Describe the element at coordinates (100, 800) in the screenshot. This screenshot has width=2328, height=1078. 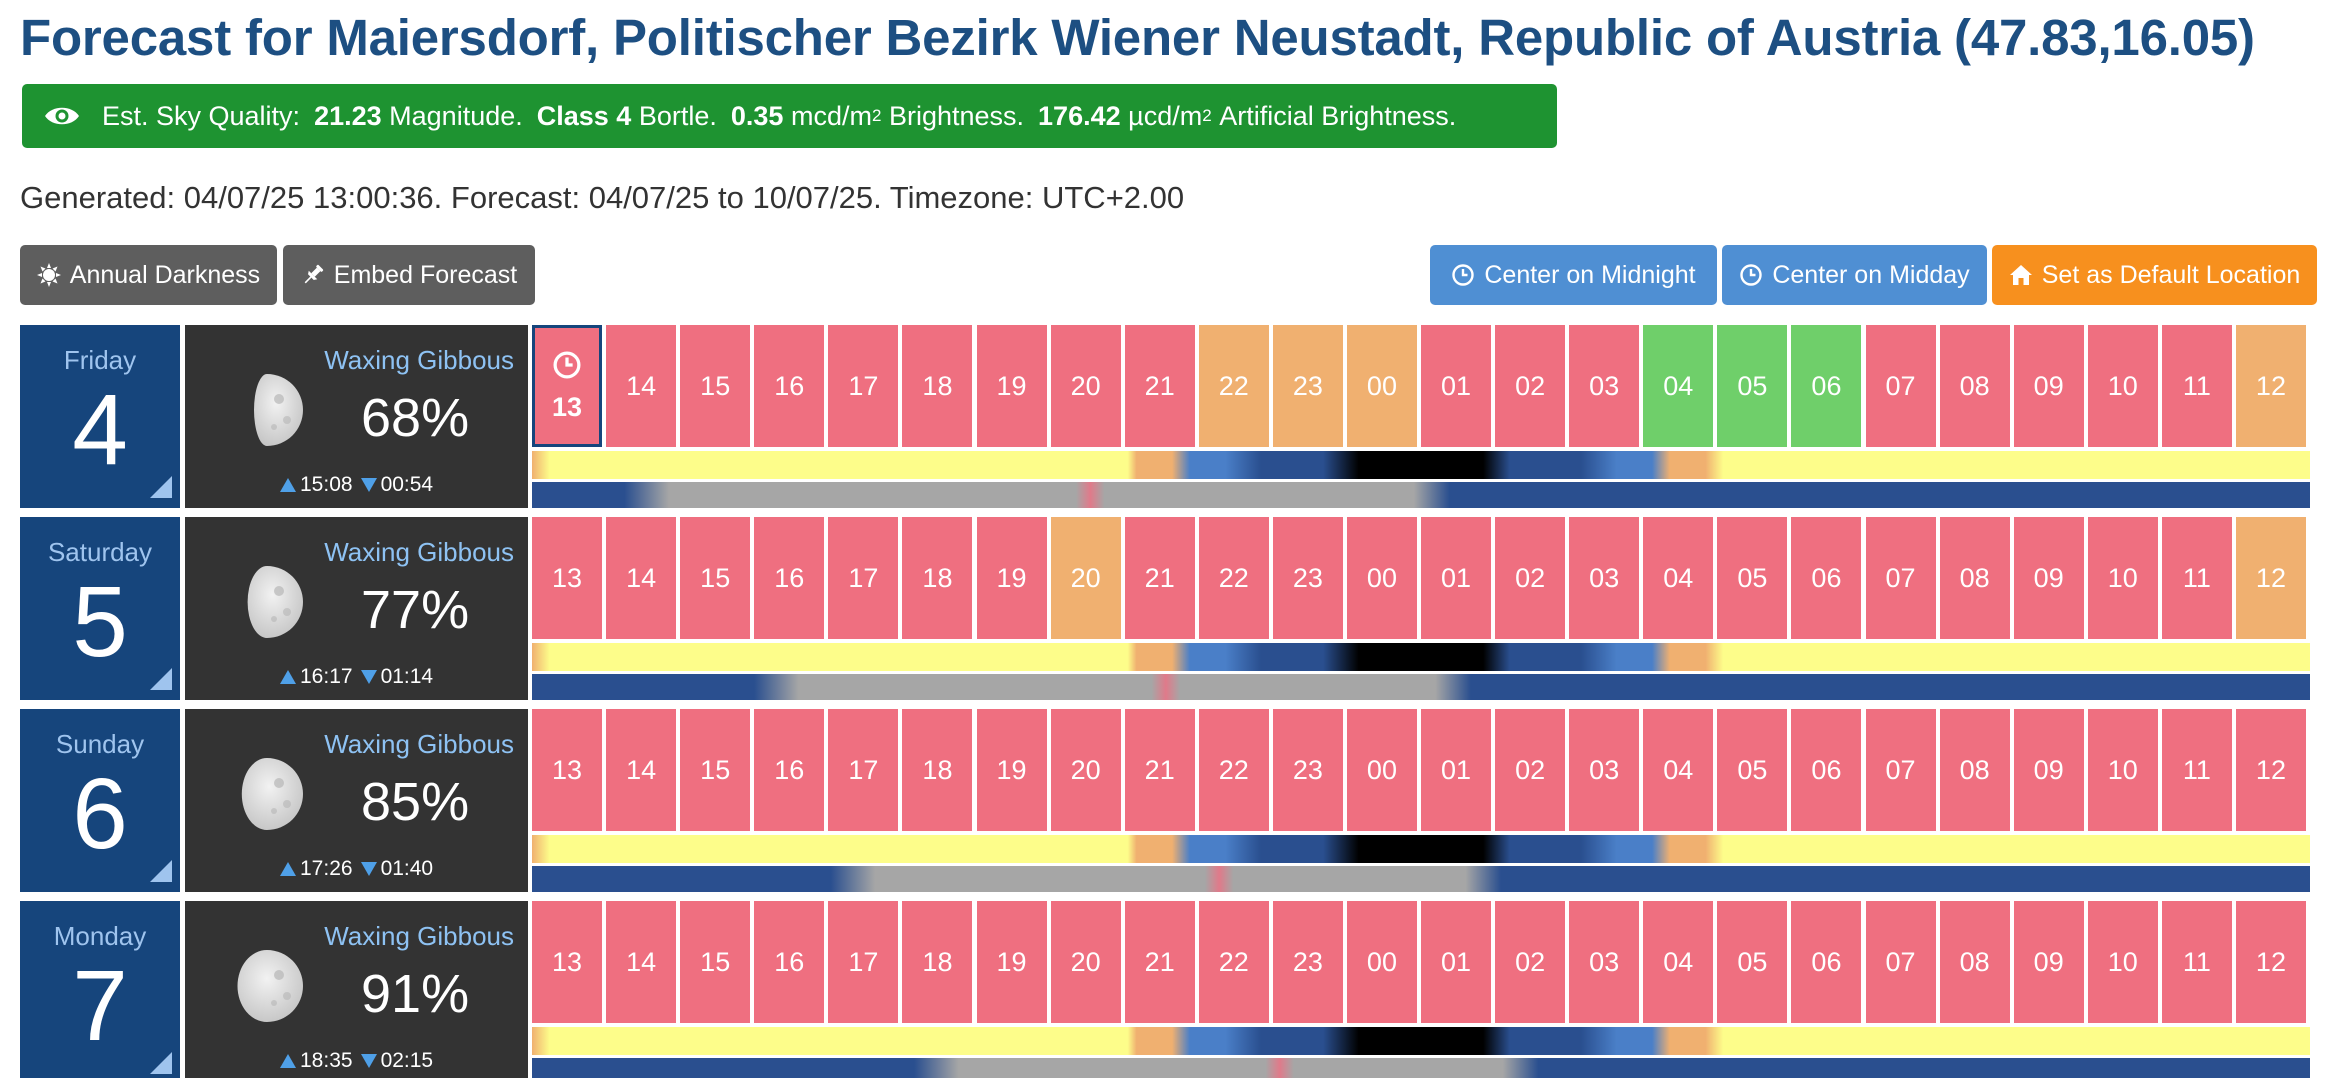
I see `date-cell: Sunday 6` at that location.